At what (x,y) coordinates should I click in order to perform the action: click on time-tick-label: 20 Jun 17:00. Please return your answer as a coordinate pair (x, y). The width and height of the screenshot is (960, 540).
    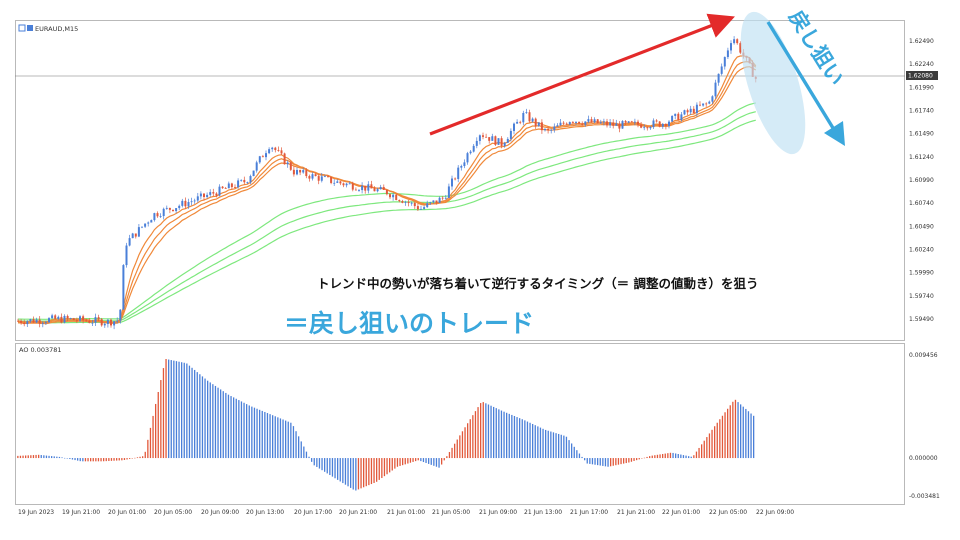
    Looking at the image, I should click on (313, 512).